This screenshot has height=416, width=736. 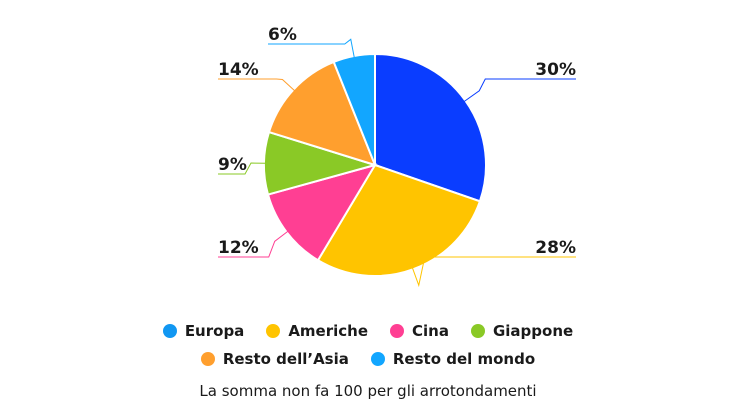 I want to click on legend-swatch-cina, so click(x=397, y=331).